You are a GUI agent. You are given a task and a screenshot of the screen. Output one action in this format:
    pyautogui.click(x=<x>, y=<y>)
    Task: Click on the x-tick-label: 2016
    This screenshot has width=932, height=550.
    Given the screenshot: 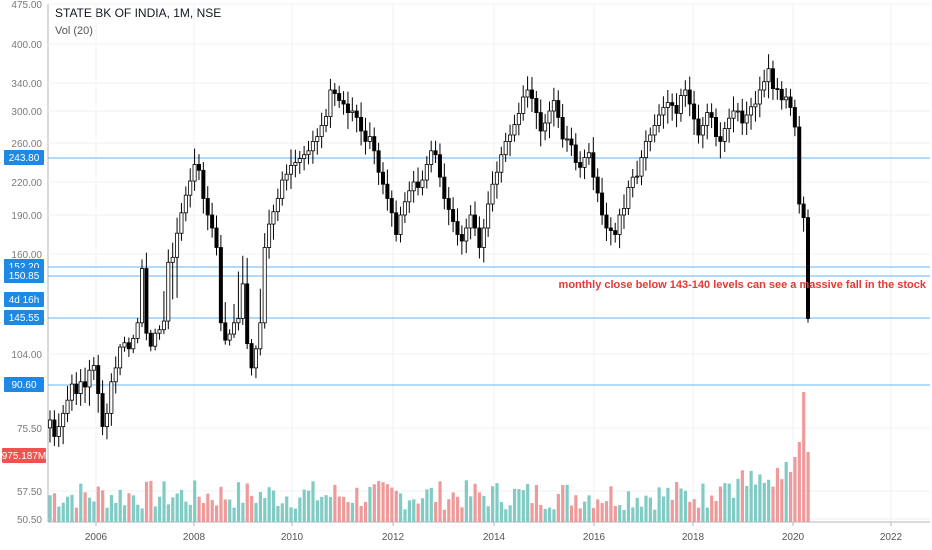 What is the action you would take?
    pyautogui.click(x=594, y=537)
    